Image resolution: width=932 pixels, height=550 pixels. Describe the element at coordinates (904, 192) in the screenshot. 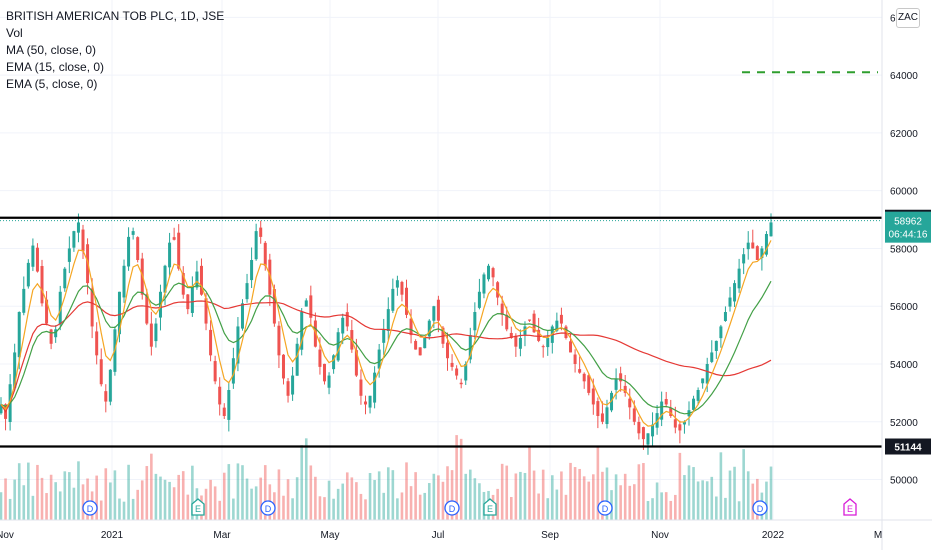

I see `price-tick-label: 60000` at that location.